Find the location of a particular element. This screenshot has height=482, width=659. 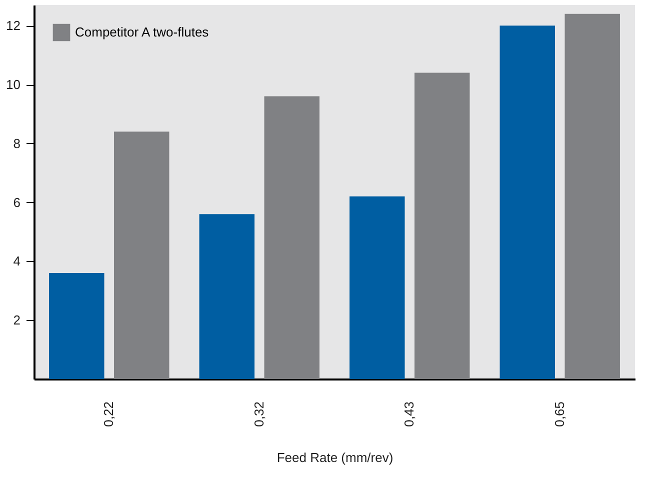

y-tick-label: 6 is located at coordinates (16, 202).